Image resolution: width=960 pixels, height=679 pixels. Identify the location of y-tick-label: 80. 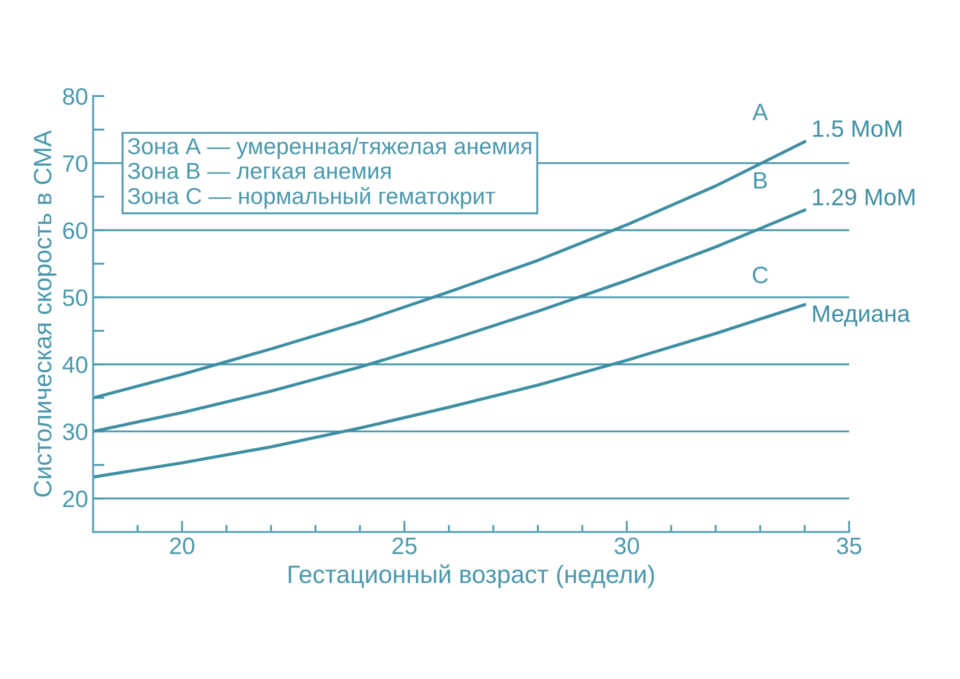
(75, 96).